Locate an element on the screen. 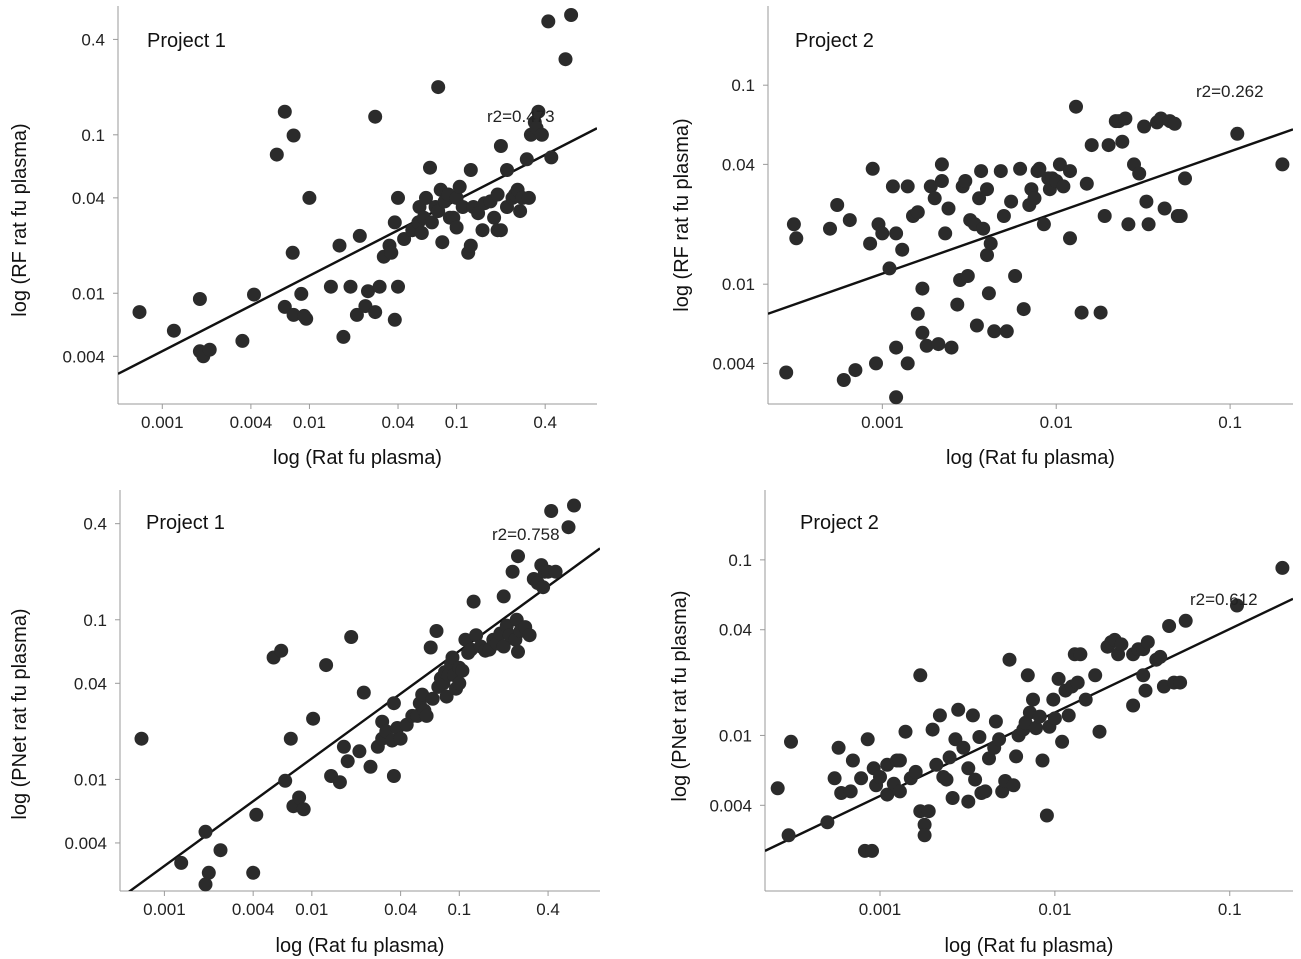 Image resolution: width=1301 pixels, height=959 pixels. y-tick-label: 0.04 is located at coordinates (88, 198).